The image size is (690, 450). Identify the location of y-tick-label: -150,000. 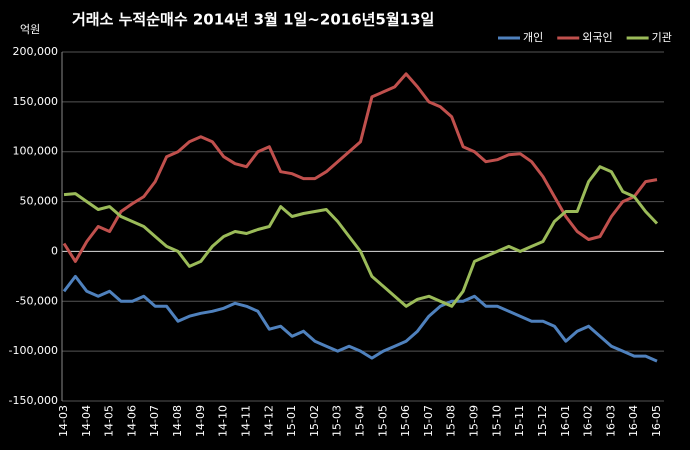
(33, 400).